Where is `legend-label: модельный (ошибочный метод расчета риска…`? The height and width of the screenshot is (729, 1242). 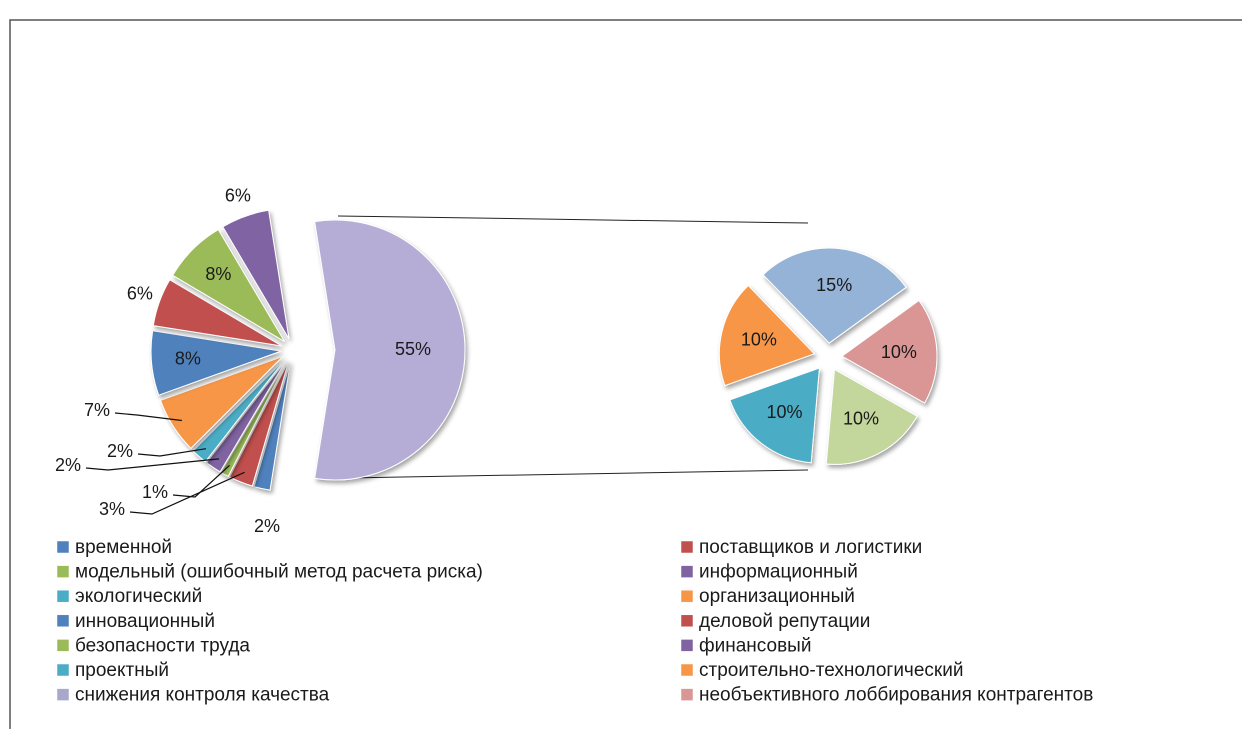
legend-label: модельный (ошибочный метод расчета риска… is located at coordinates (279, 572).